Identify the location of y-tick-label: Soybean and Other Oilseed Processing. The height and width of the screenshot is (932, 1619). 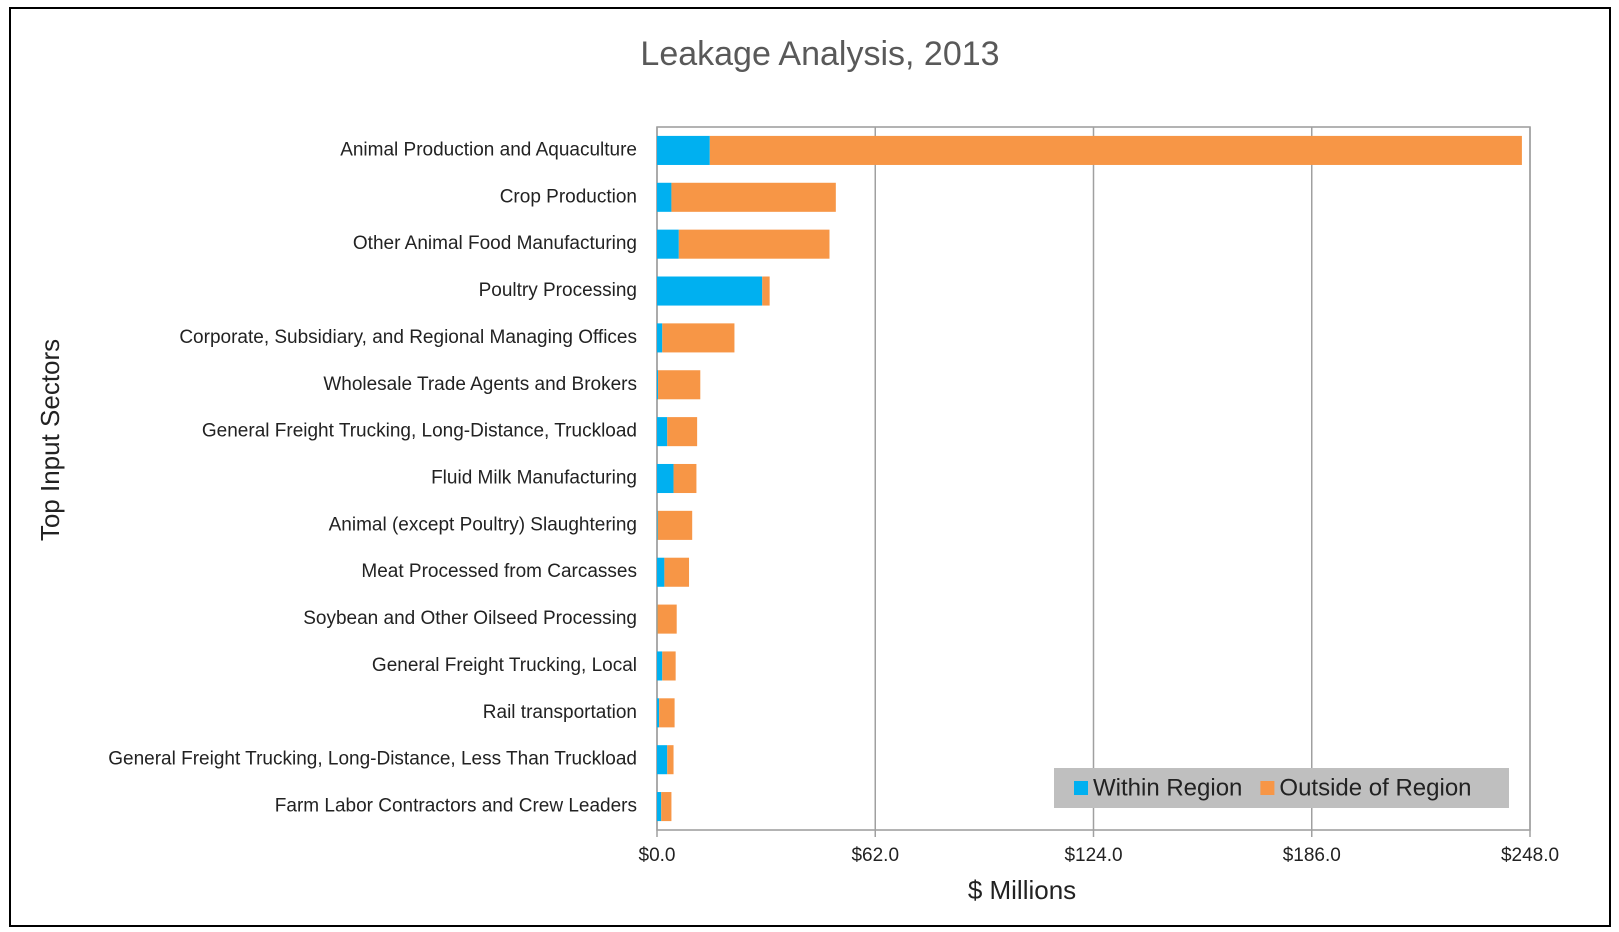
(470, 618).